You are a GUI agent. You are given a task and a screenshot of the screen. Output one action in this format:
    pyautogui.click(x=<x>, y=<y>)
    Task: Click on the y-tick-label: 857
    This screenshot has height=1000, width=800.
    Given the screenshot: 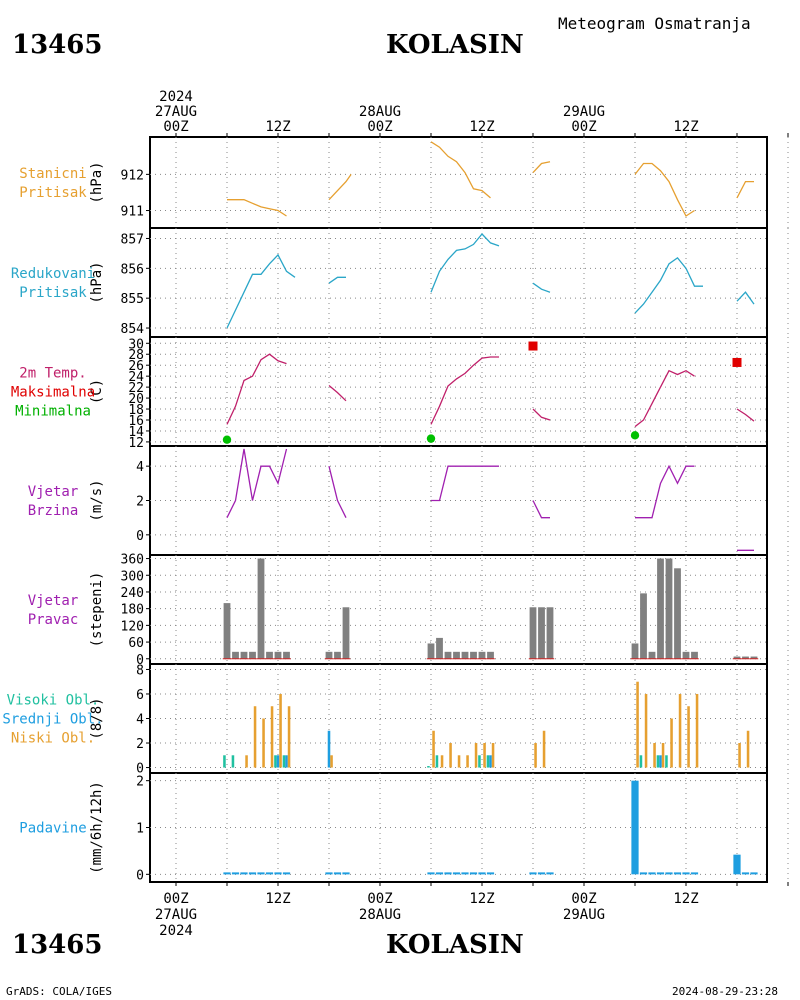 What is the action you would take?
    pyautogui.click(x=132, y=239)
    